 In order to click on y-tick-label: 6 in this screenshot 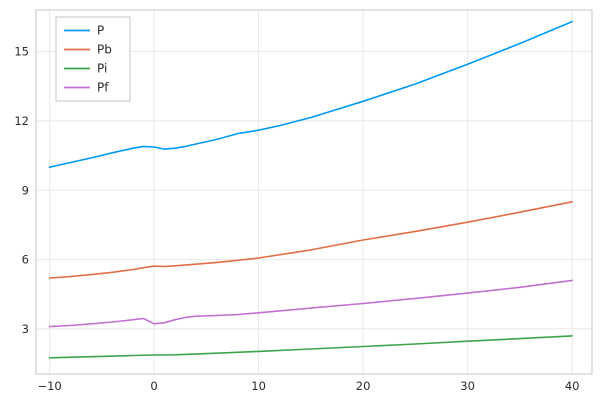, I will do `click(25, 260)`.